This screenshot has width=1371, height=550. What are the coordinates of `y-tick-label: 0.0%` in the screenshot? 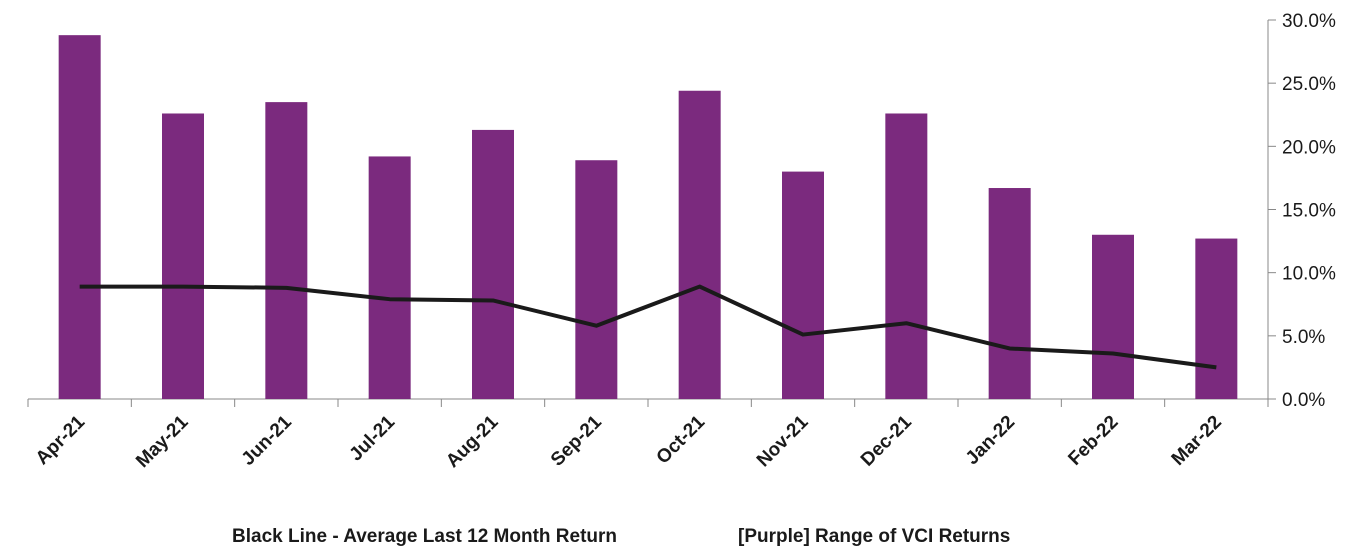 It's located at (1303, 400).